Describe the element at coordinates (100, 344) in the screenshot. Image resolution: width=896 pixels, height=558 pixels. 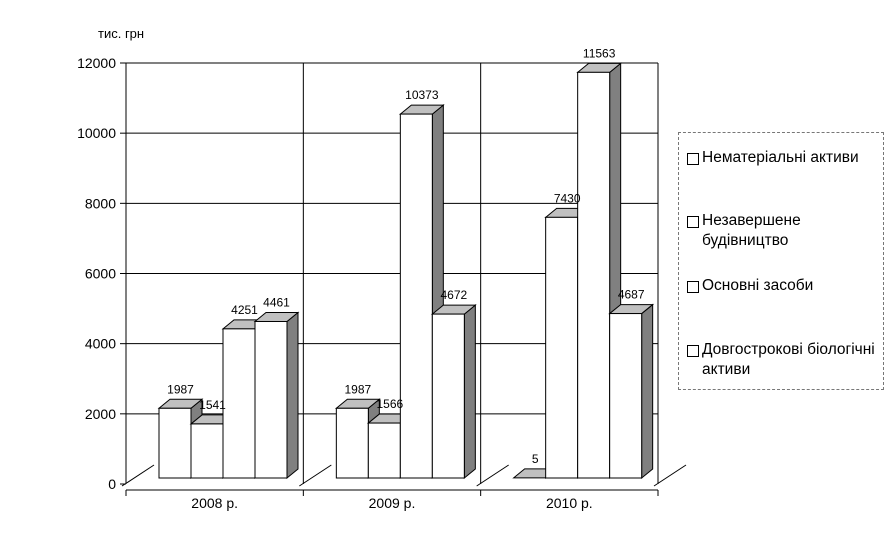
I see `y-tick-label: 4000` at that location.